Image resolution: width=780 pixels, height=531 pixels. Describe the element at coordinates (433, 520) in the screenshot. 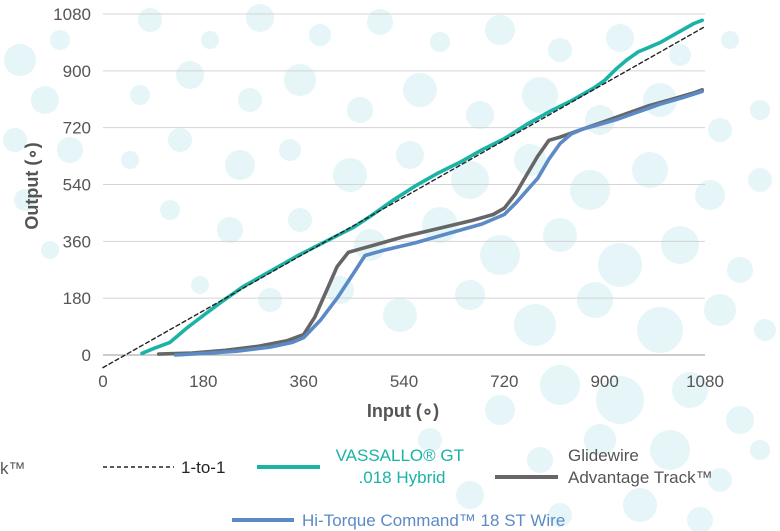

I see `legend-label-hi-torque: Hi-Torque Command™ 18 ST Wire` at that location.